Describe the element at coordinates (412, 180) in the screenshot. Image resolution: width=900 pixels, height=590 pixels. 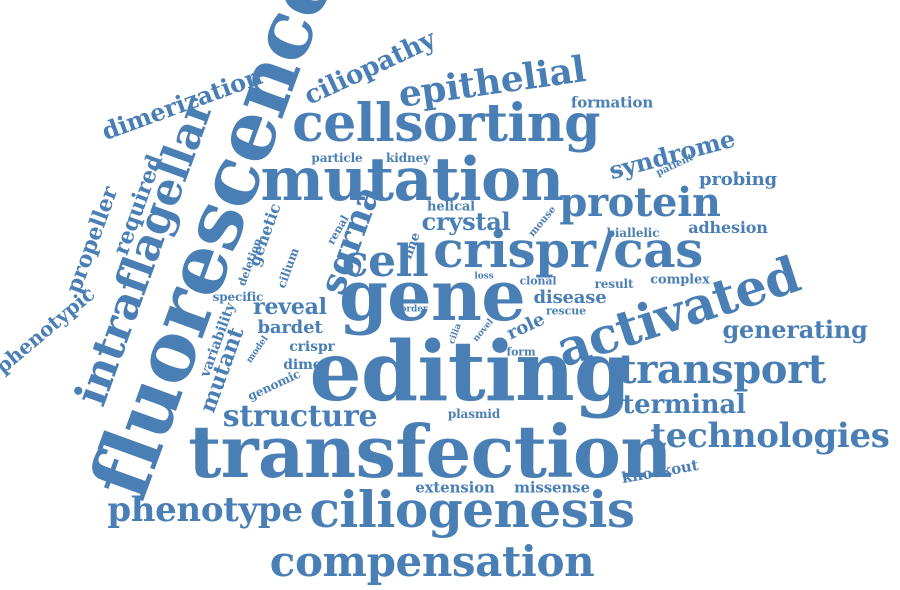
I see `word: mutation` at that location.